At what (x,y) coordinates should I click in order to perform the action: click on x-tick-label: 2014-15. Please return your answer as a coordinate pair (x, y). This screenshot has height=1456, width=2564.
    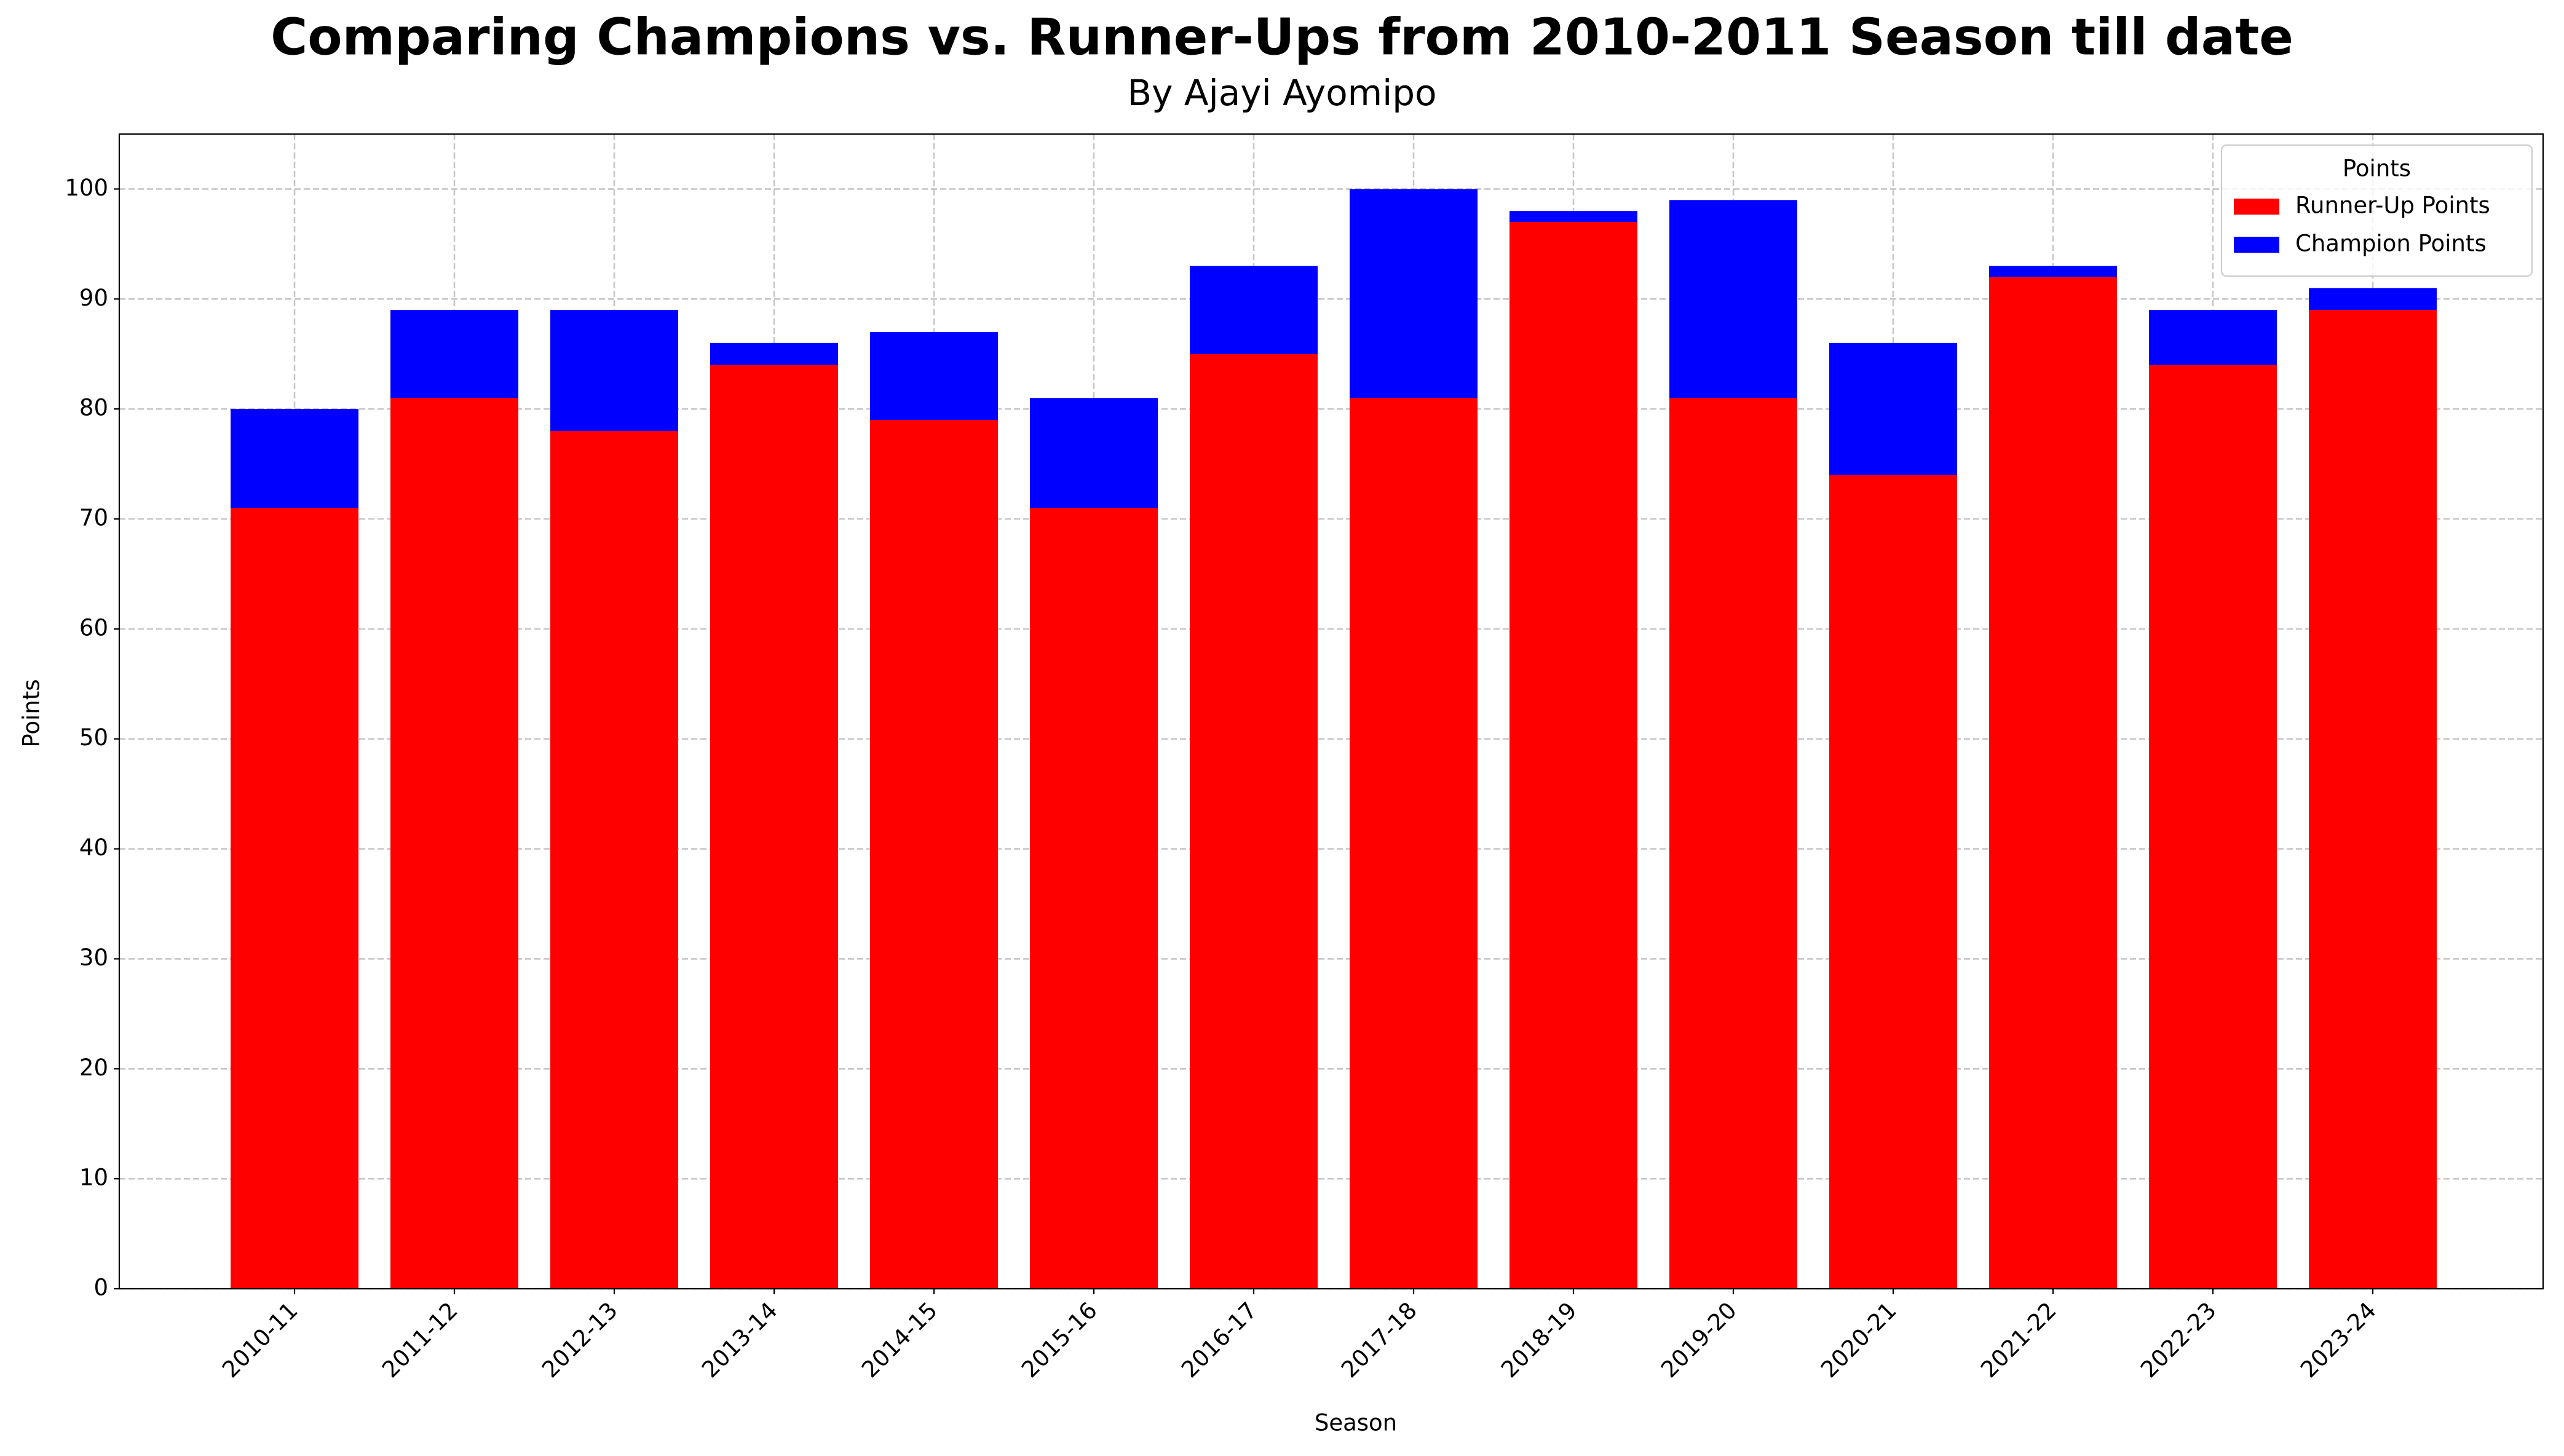
    Looking at the image, I should click on (900, 1340).